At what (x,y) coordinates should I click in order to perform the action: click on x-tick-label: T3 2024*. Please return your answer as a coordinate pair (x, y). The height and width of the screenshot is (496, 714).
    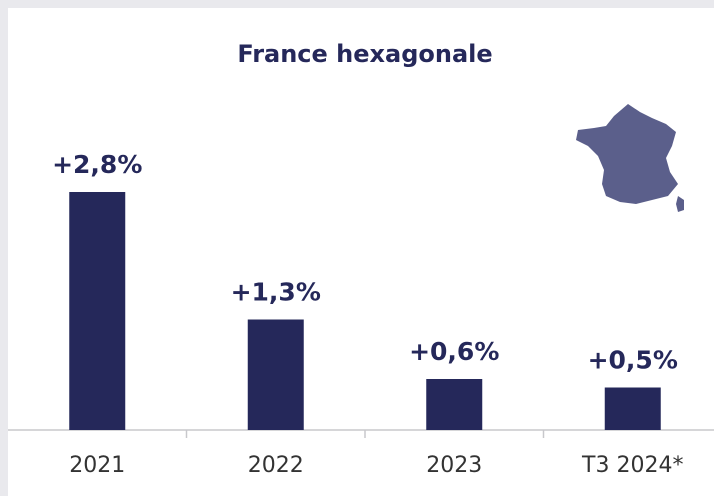
    Looking at the image, I should click on (632, 465).